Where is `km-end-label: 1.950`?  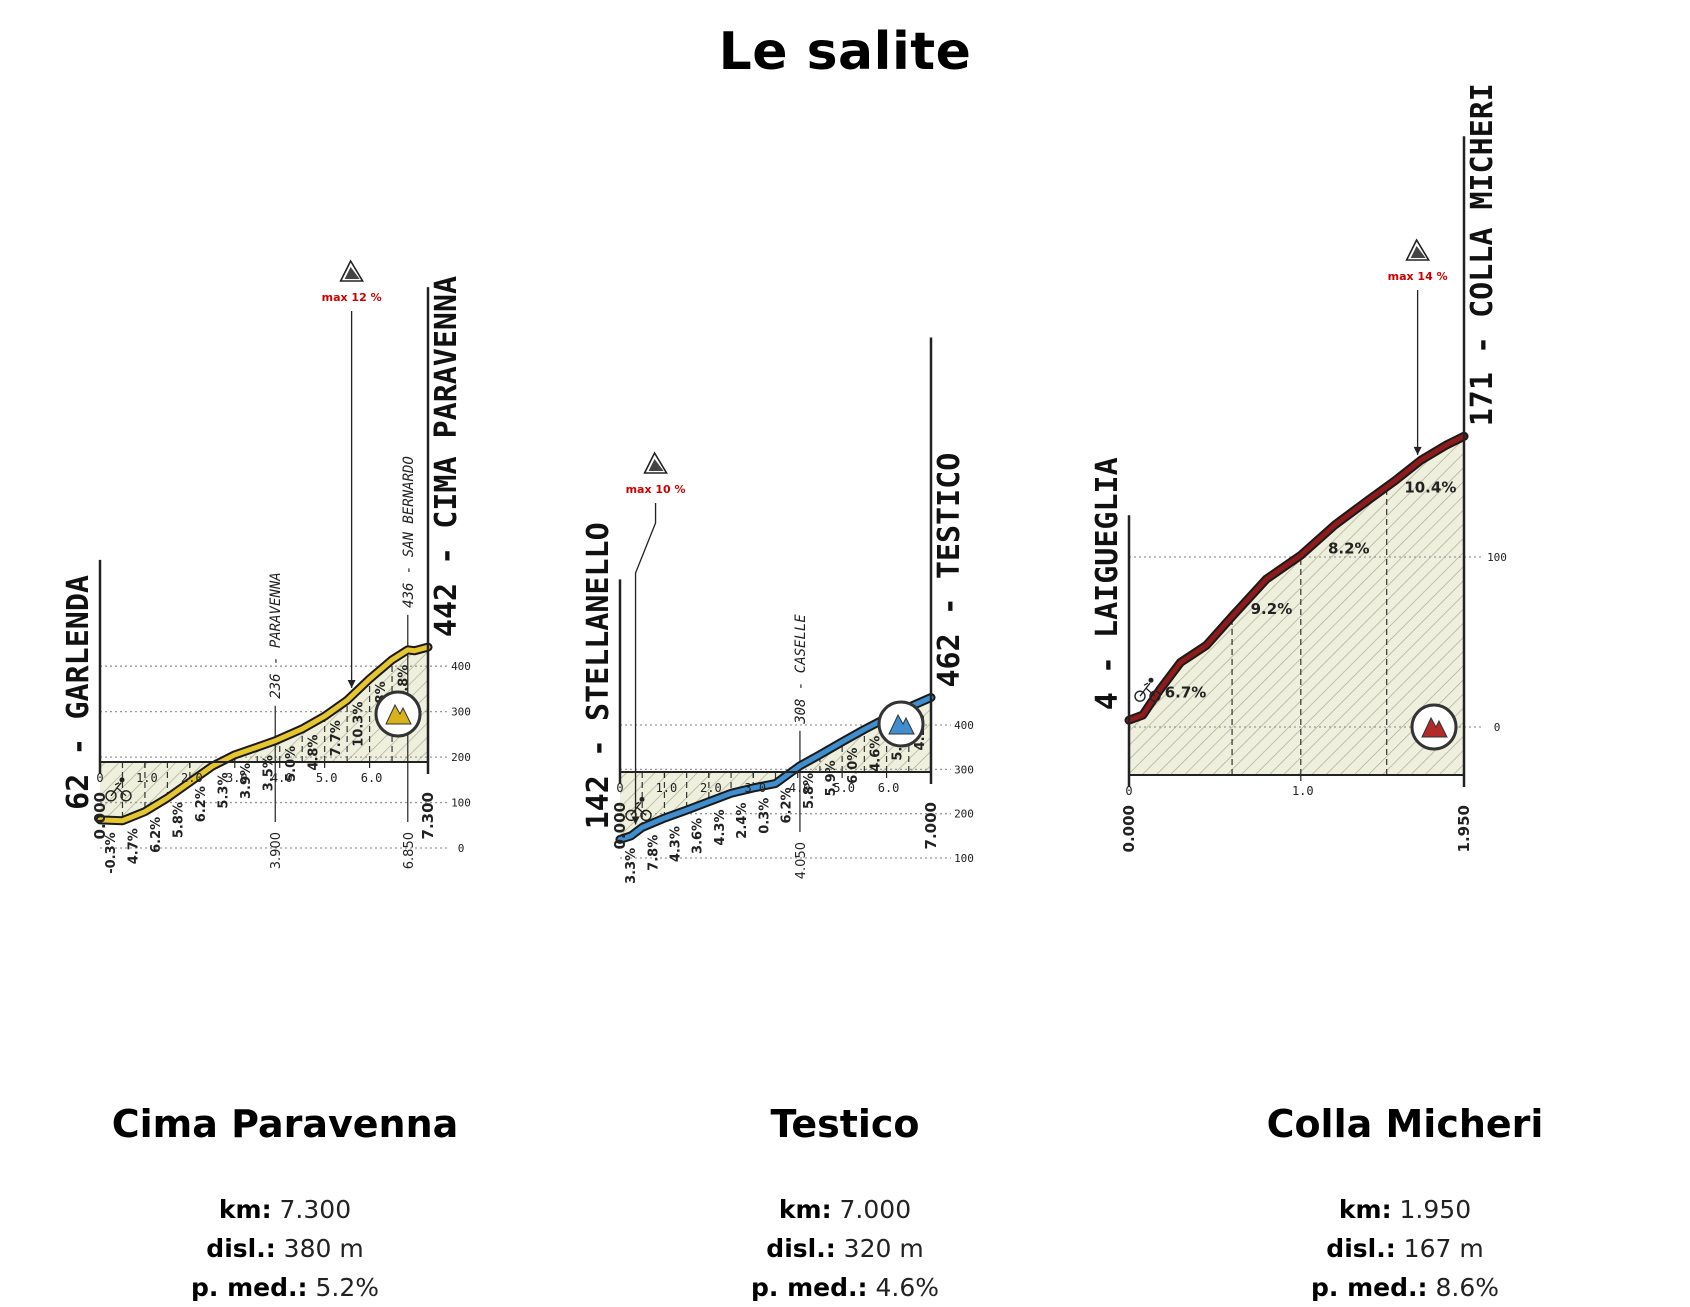
km-end-label: 1.950 is located at coordinates (1464, 828).